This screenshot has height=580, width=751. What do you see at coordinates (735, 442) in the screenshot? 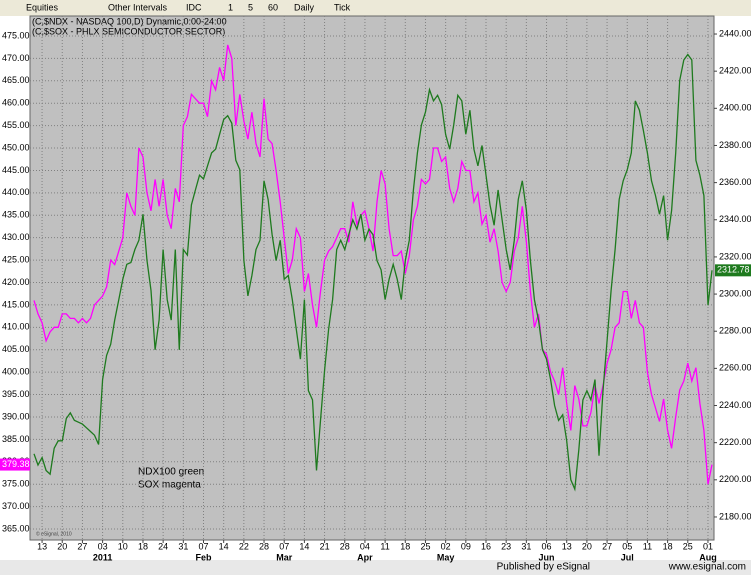
I see `y2-tick-label: 2220.00` at bounding box center [735, 442].